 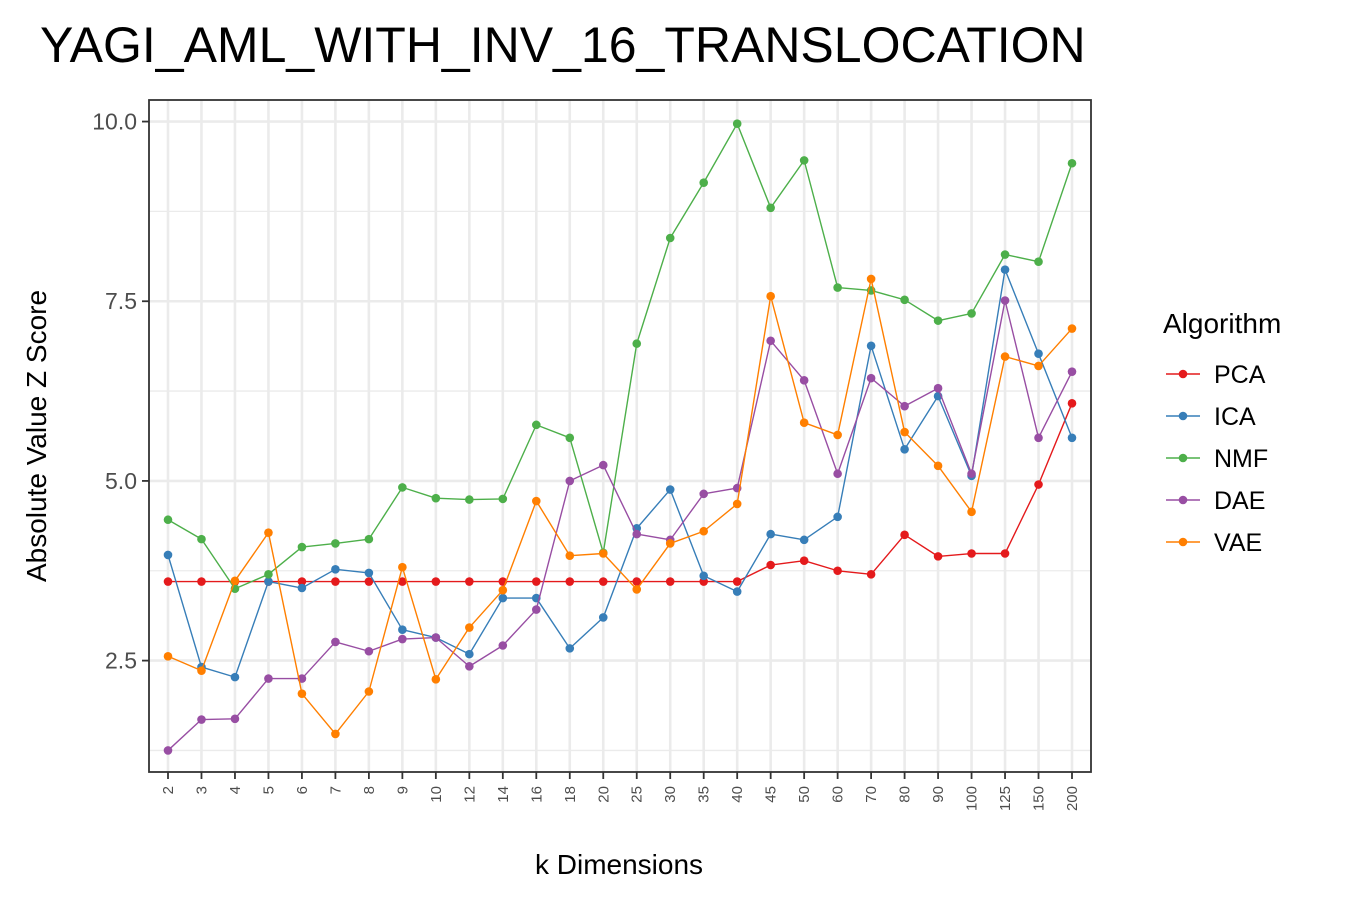 I want to click on y-axis: 2.5 5.0 7.5 10.0, so click(x=120, y=391).